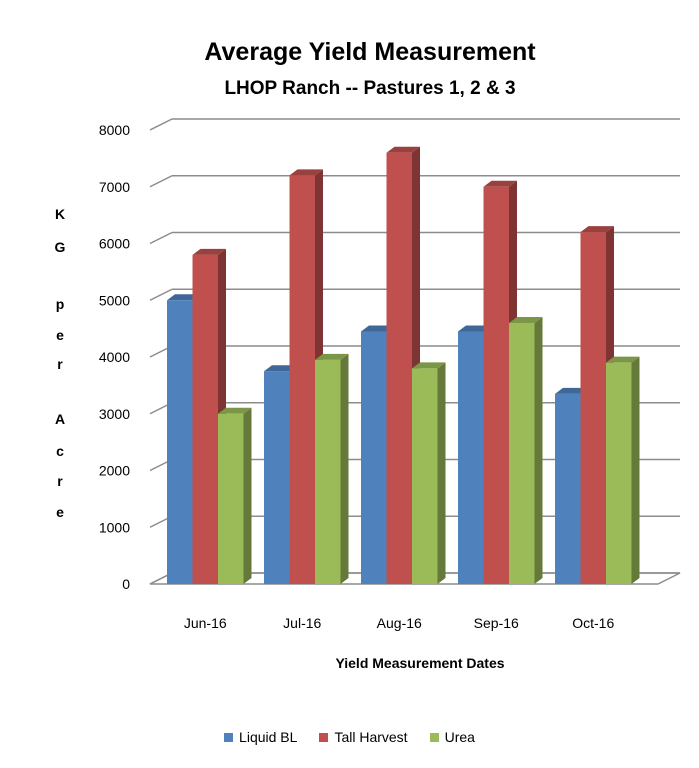  I want to click on x-tick-label: Oct-16, so click(593, 623).